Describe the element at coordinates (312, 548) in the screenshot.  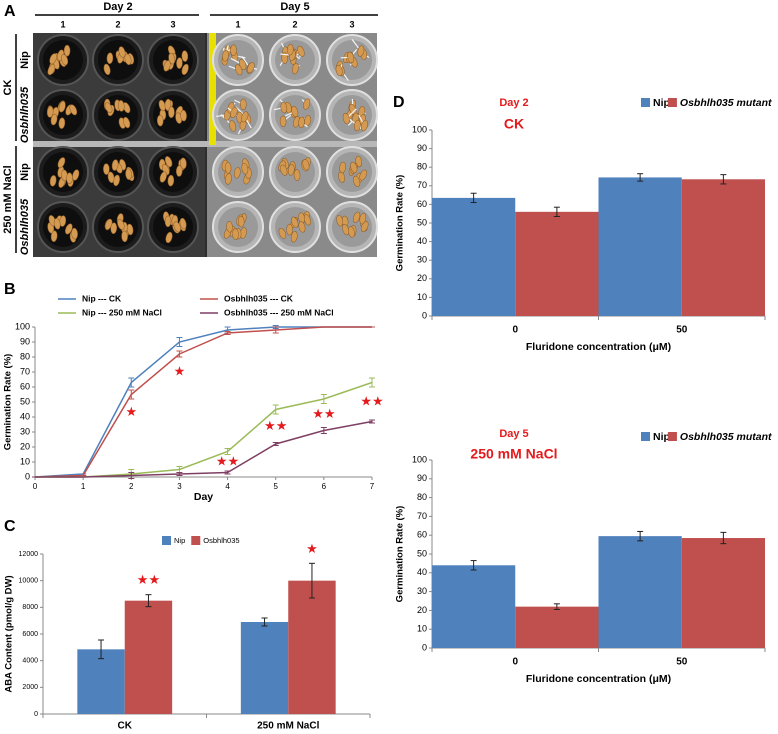
I see `significance-mark: ★` at that location.